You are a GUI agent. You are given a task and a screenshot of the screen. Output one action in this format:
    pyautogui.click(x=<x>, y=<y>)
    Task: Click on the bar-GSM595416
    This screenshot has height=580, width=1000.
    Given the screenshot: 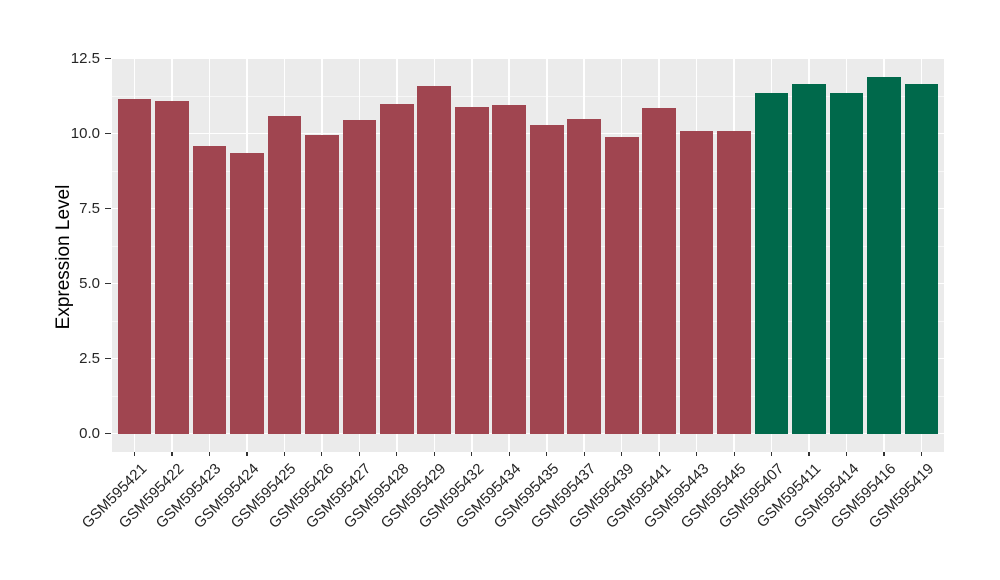 What is the action you would take?
    pyautogui.click(x=884, y=255)
    